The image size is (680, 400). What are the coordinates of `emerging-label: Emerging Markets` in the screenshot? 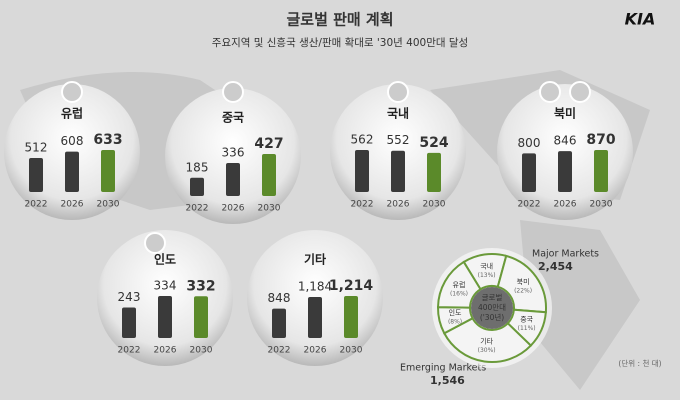 It's located at (443, 368).